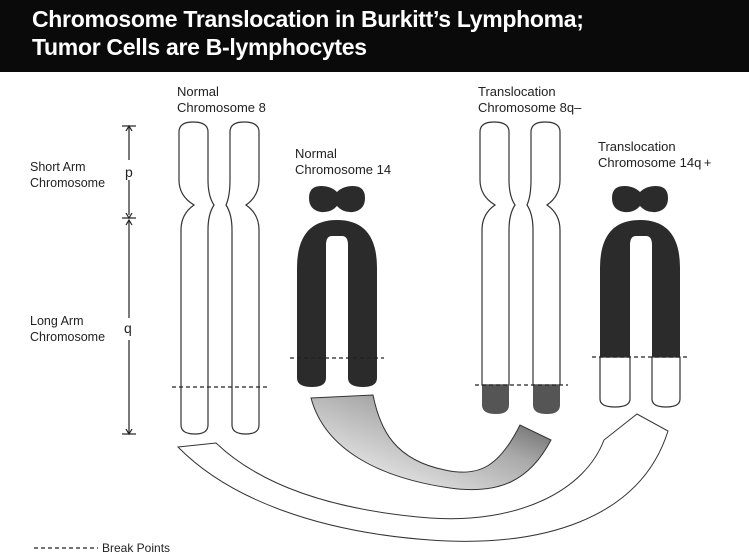 This screenshot has height=560, width=749. I want to click on svg-text: Chromosome 8q–, so click(530, 107).